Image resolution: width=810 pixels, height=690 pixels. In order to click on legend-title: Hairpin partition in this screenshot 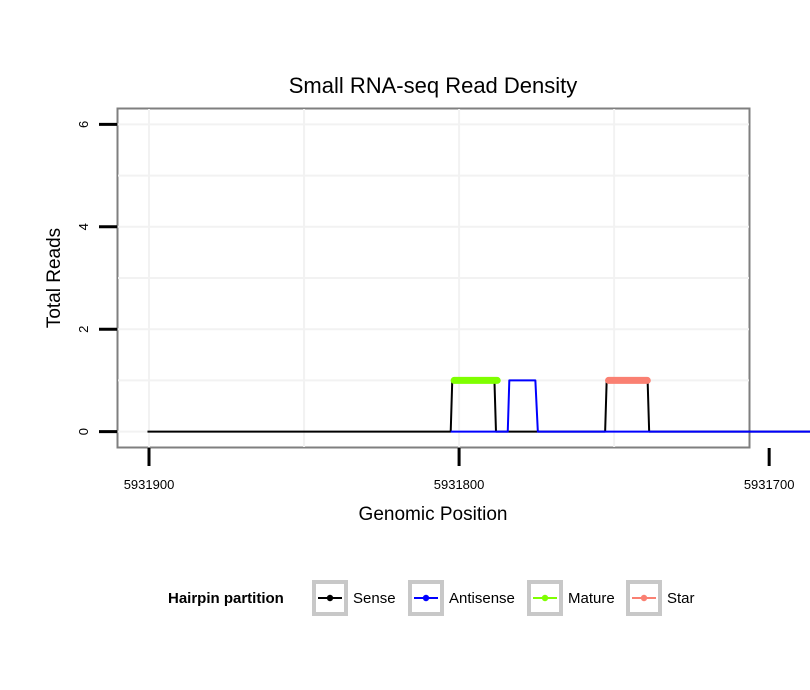, I will do `click(226, 598)`.